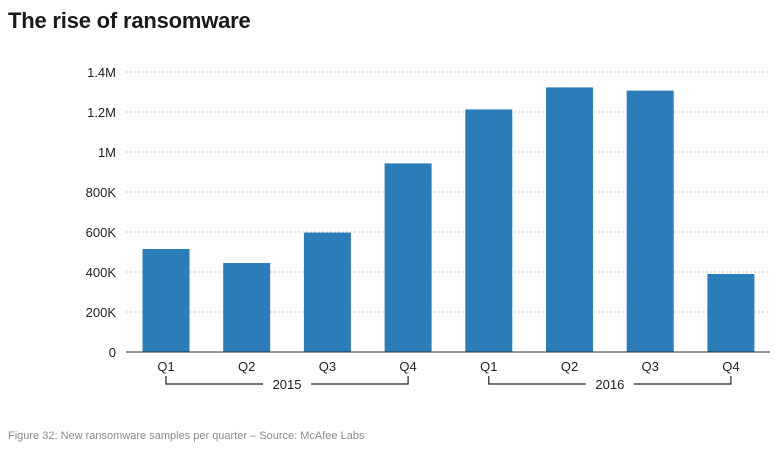 This screenshot has height=454, width=784. I want to click on y-tick-label: 800K, so click(101, 192).